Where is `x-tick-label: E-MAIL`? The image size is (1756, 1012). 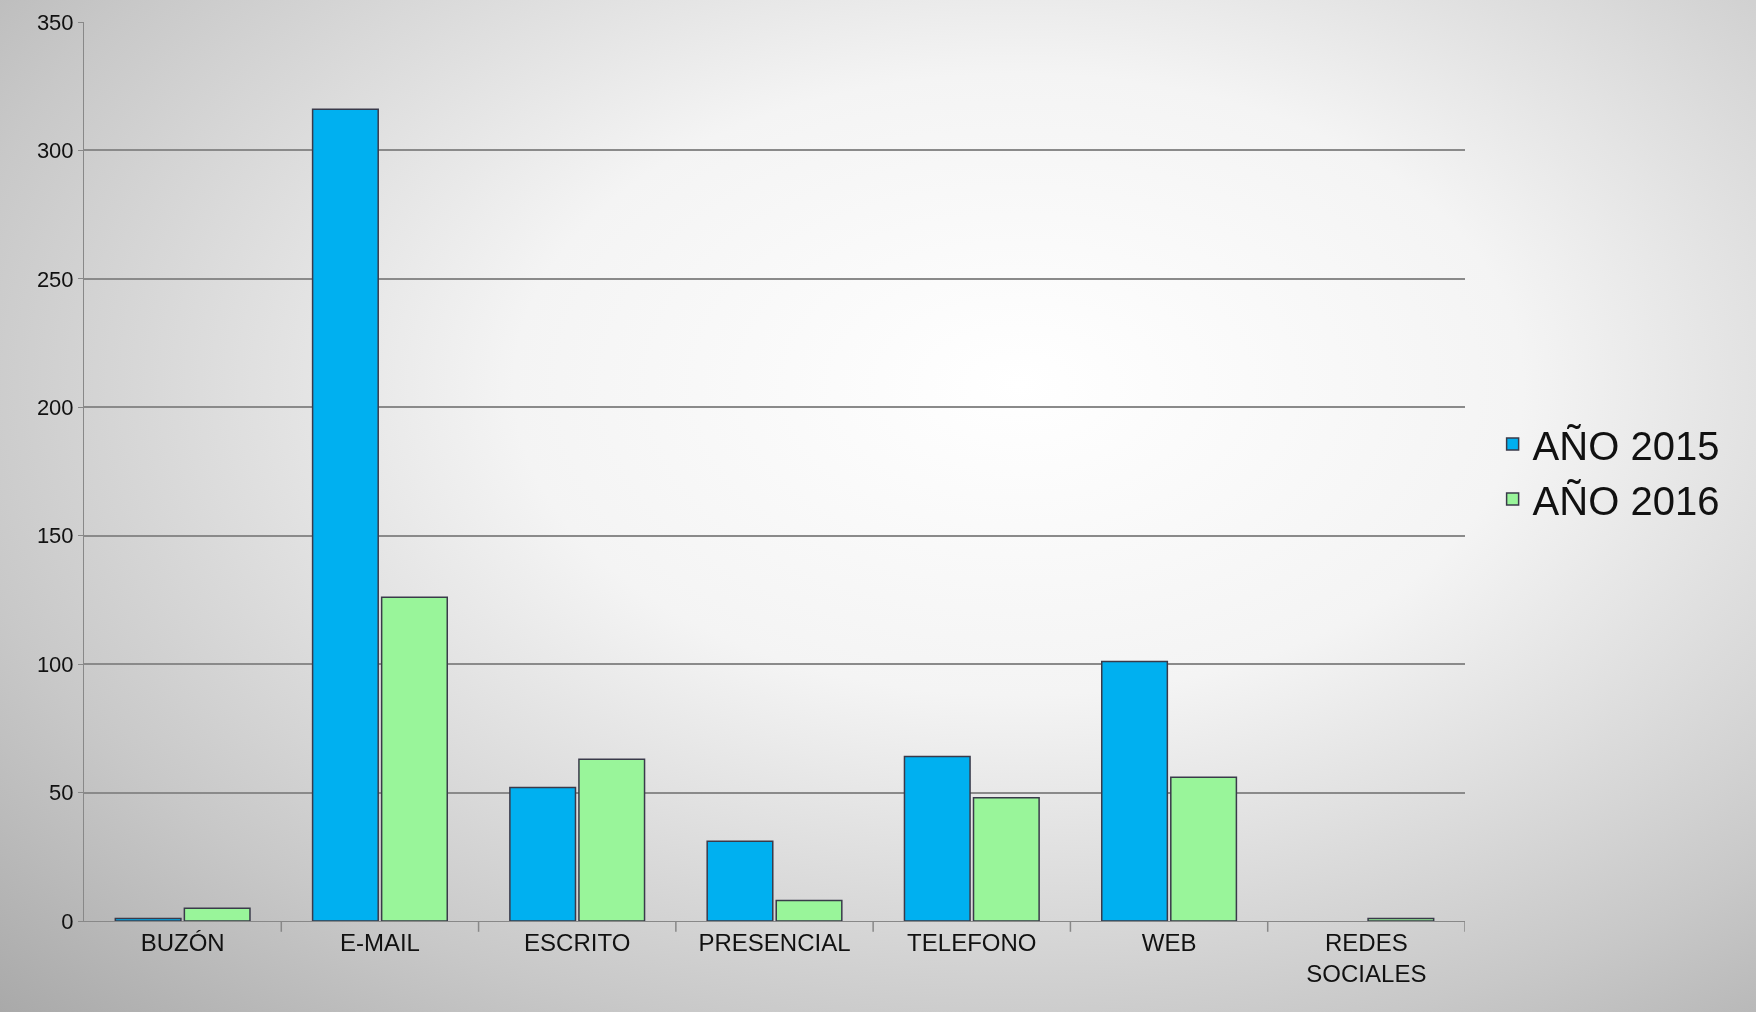
x-tick-label: E-MAIL is located at coordinates (379, 942).